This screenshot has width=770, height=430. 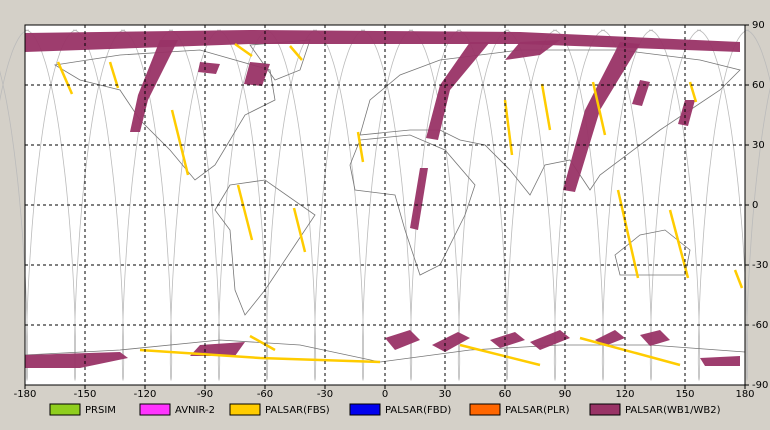 I want to click on north-america, so click(x=164, y=115).